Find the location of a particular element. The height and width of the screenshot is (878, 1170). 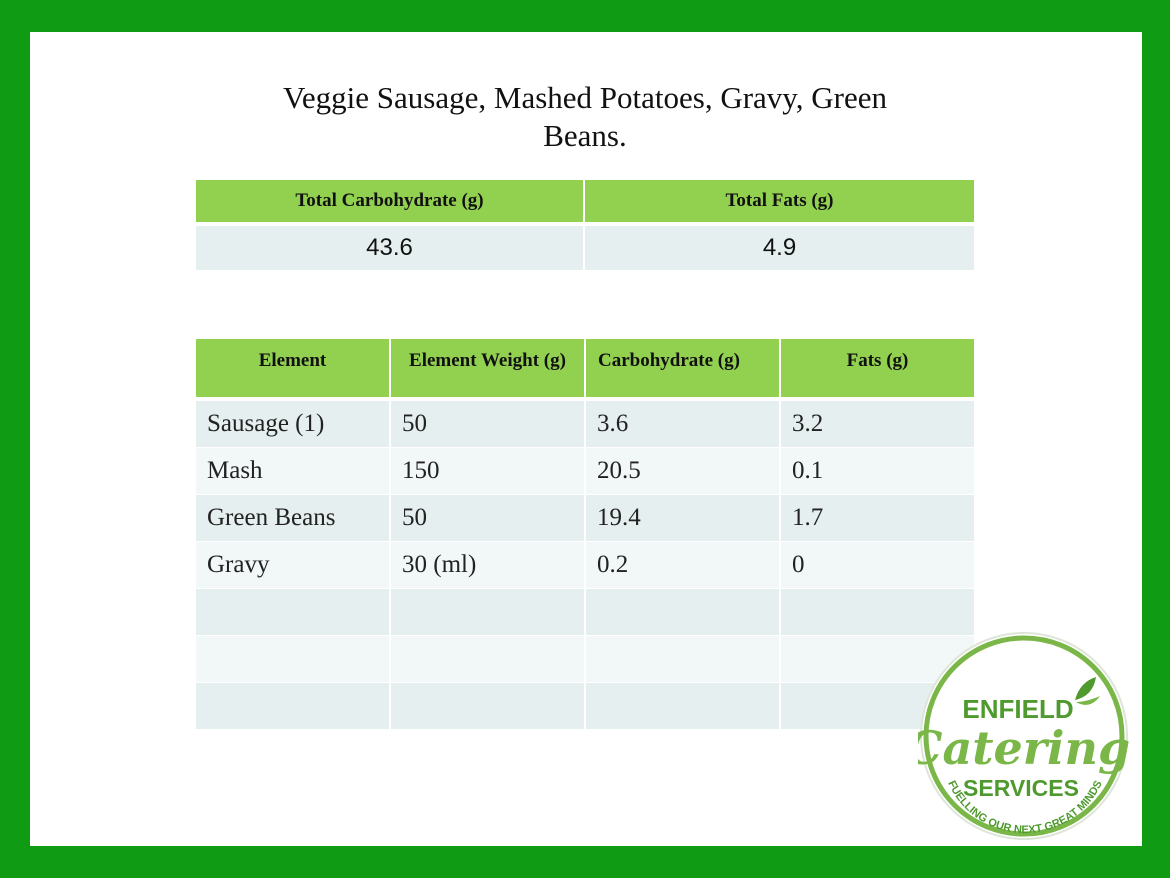

table-row: Sausage (1) 50 3.6 3.2 is located at coordinates (585, 424).